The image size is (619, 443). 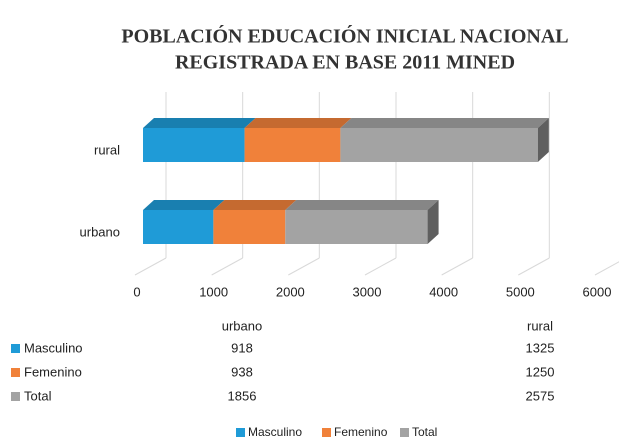 What do you see at coordinates (361, 432) in the screenshot?
I see `legend-label: Femenino` at bounding box center [361, 432].